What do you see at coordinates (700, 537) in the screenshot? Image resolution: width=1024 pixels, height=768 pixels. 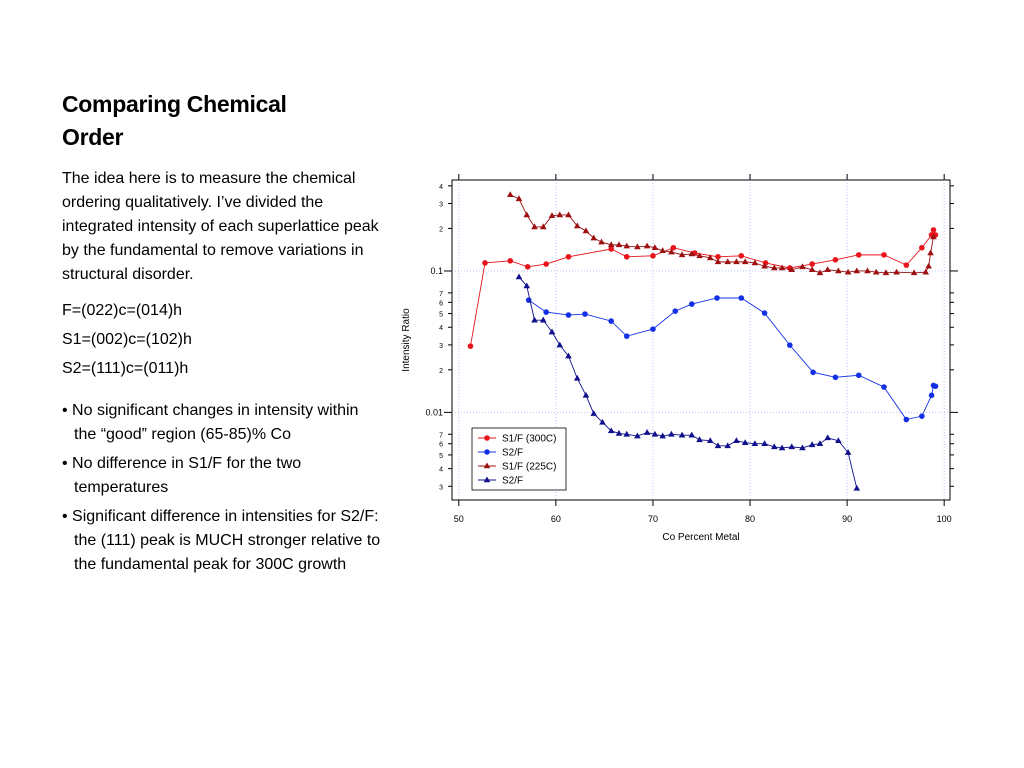 I see `x-axis-label: Co Percent Metal` at bounding box center [700, 537].